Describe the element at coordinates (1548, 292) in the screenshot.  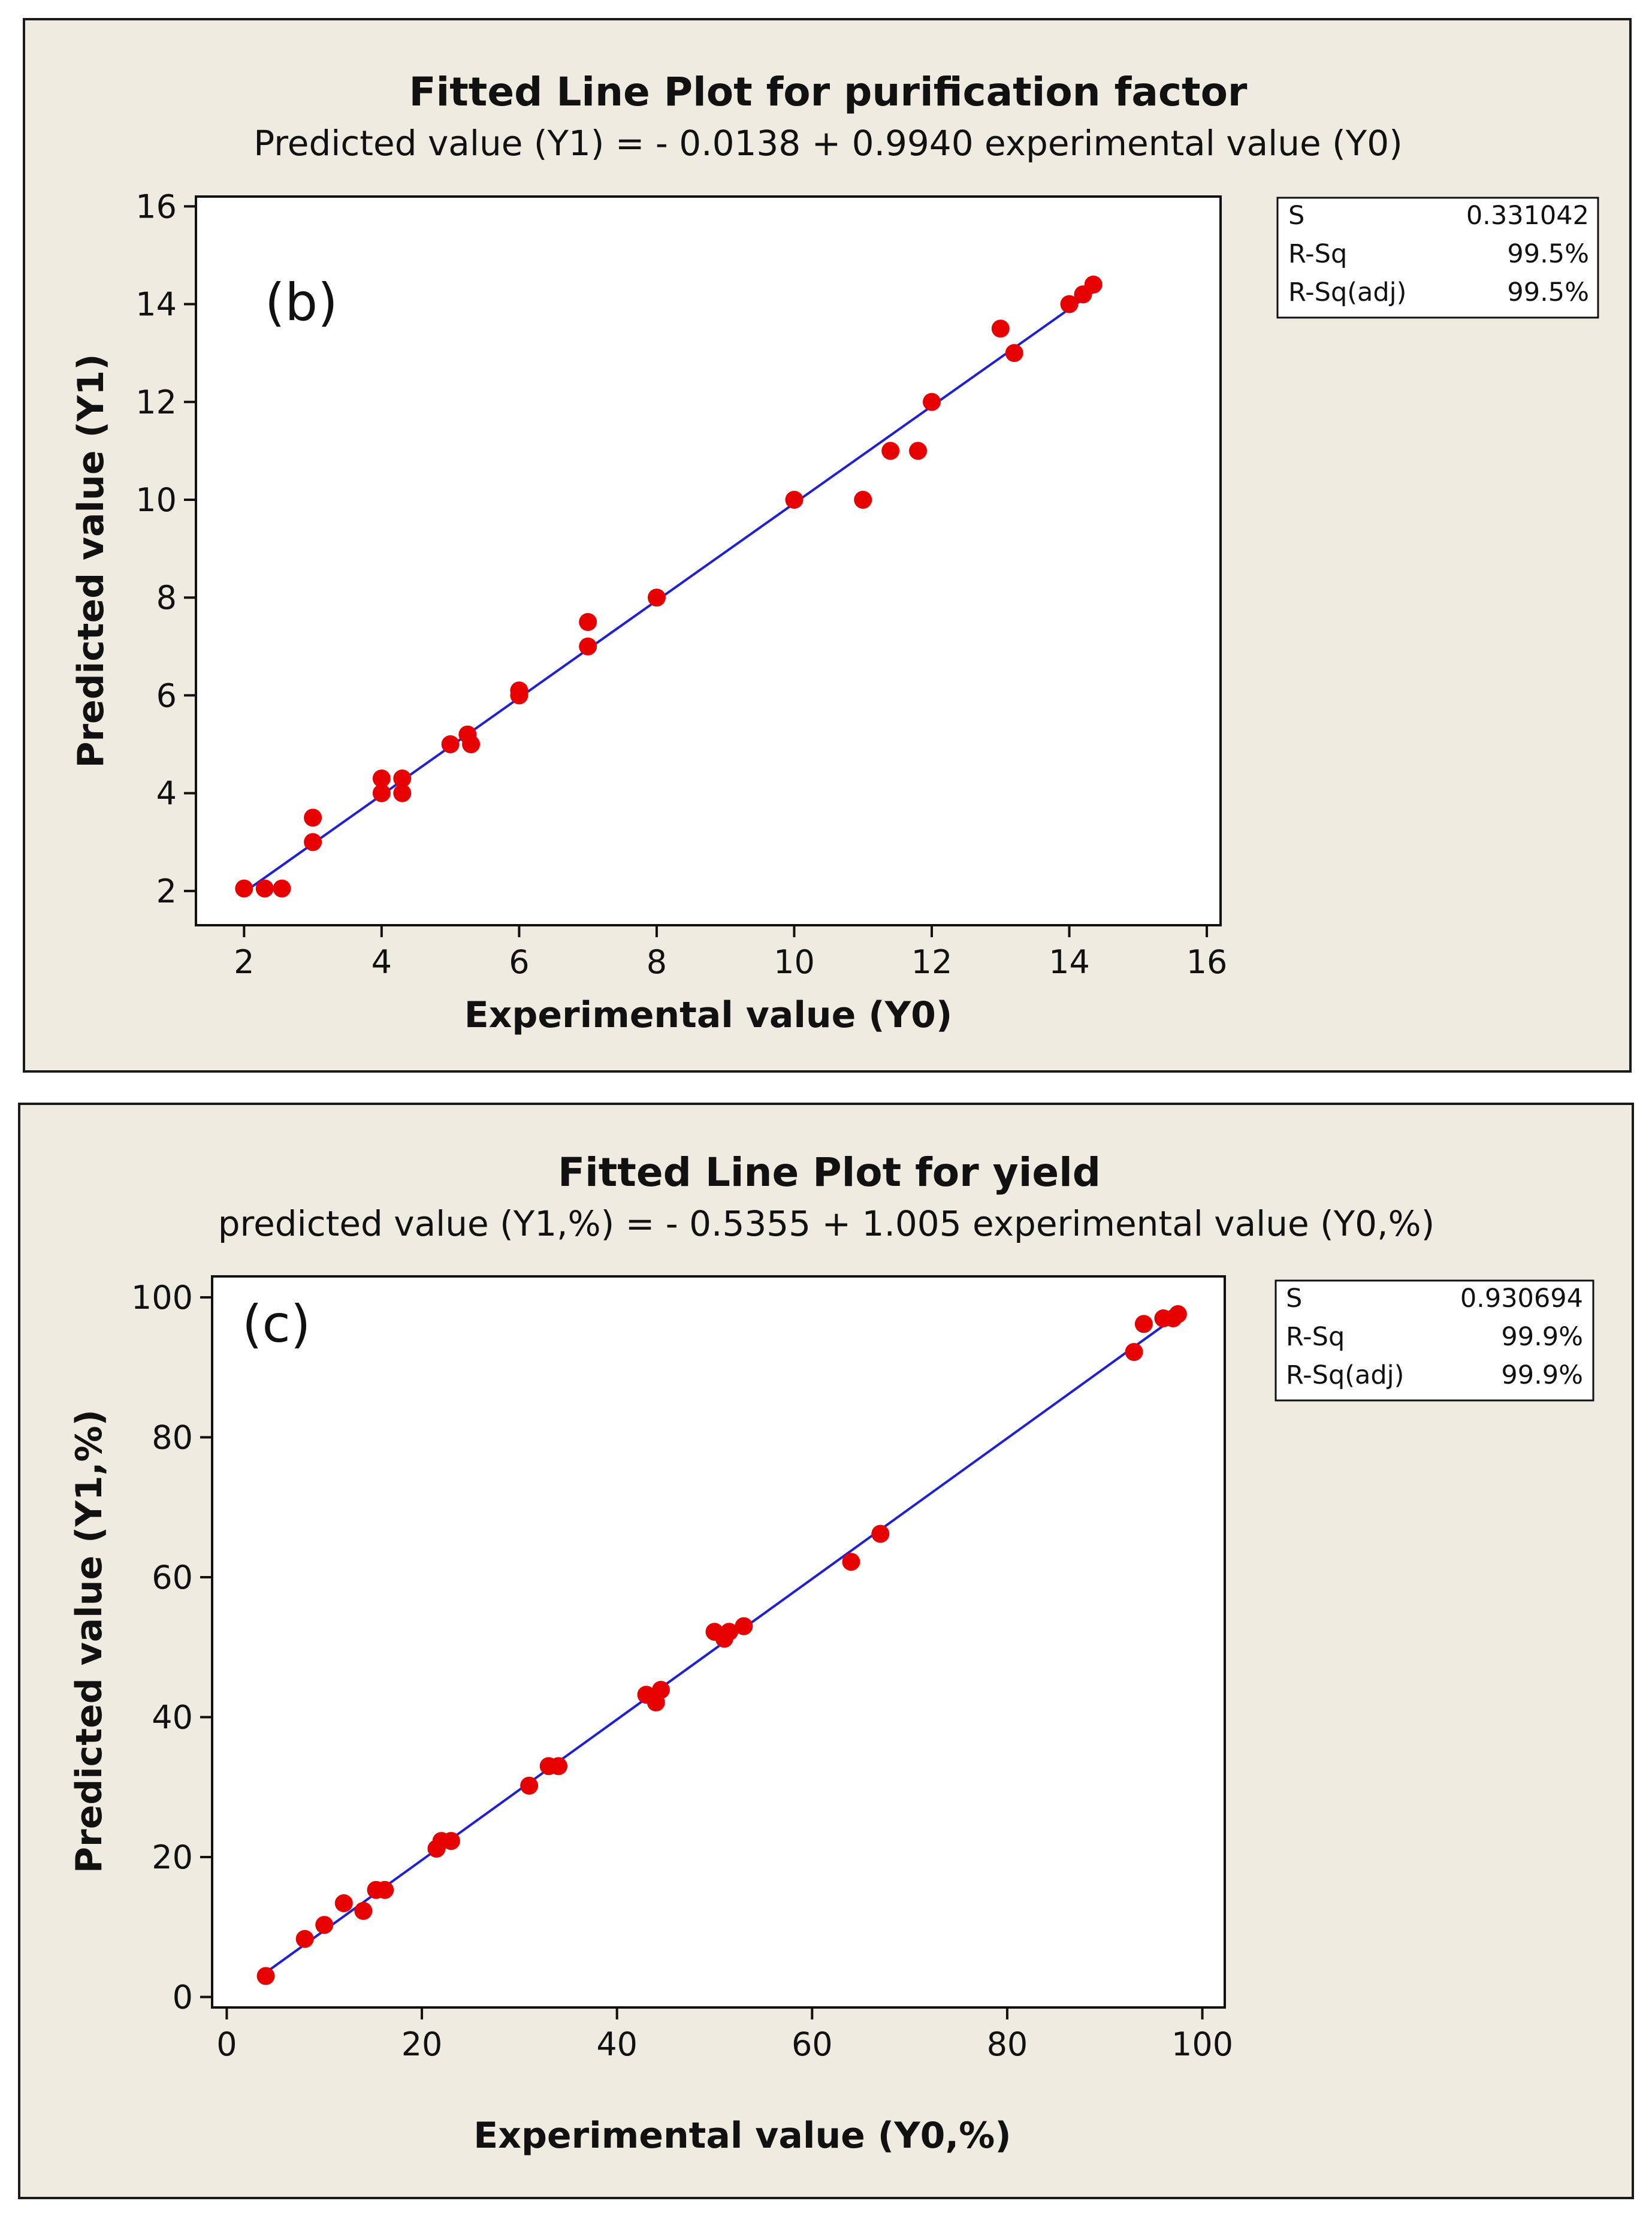
I see `stats-value-rsq-adj: 99.5%` at that location.